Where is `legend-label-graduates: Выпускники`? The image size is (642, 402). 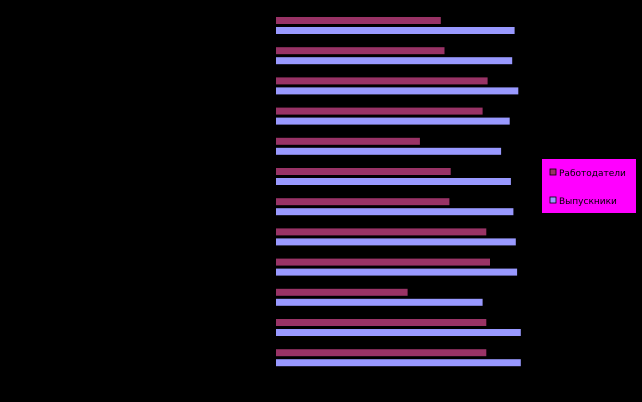
legend-label-graduates: Выпускники is located at coordinates (588, 202).